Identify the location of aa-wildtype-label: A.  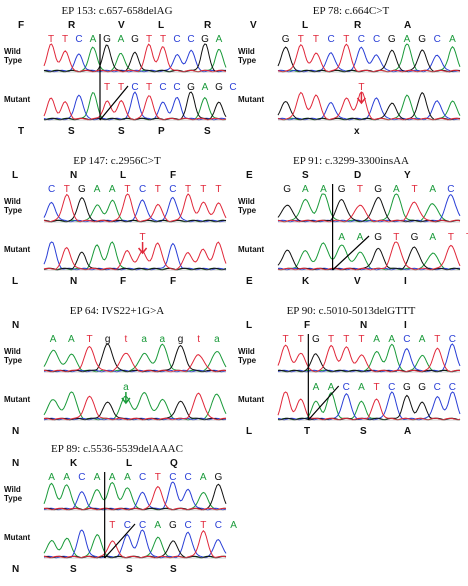
(407, 25).